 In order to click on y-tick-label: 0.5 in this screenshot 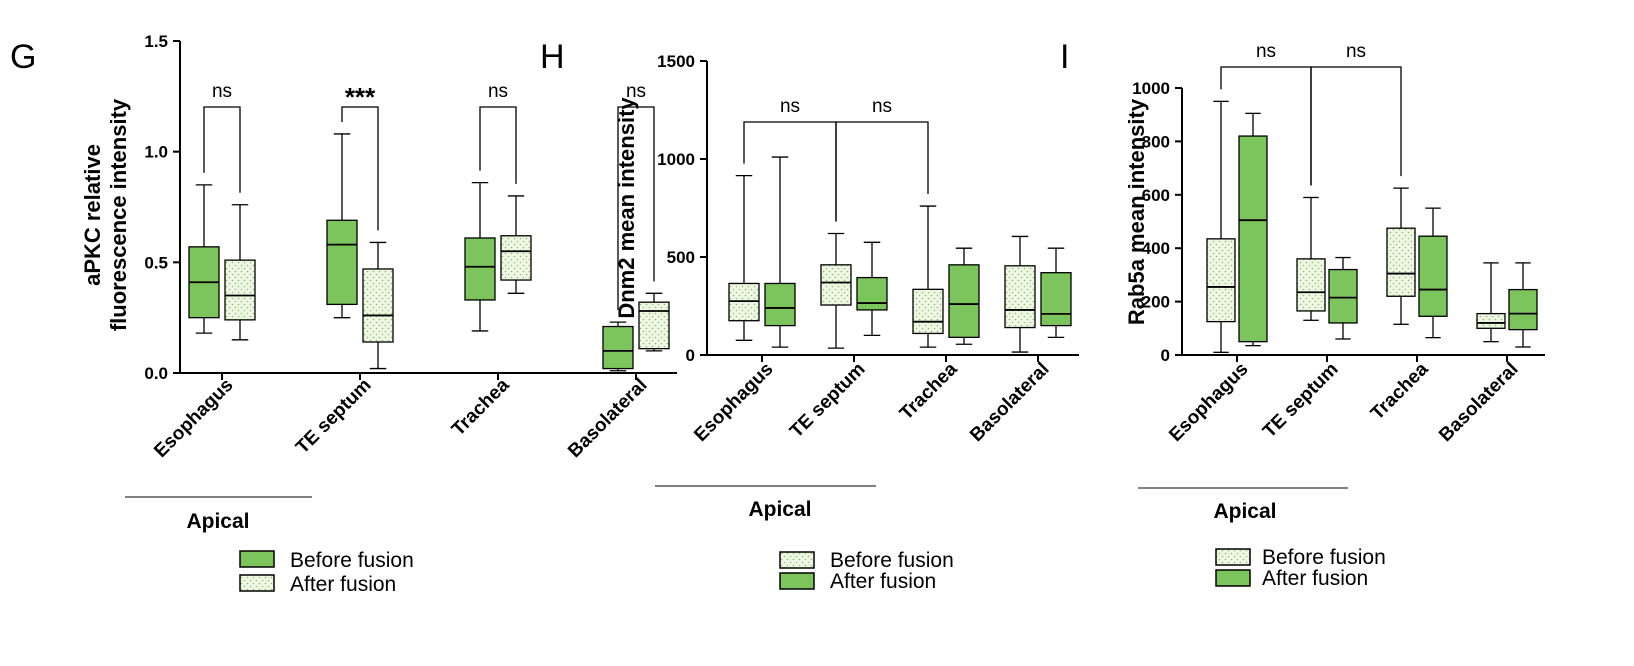, I will do `click(156, 262)`.